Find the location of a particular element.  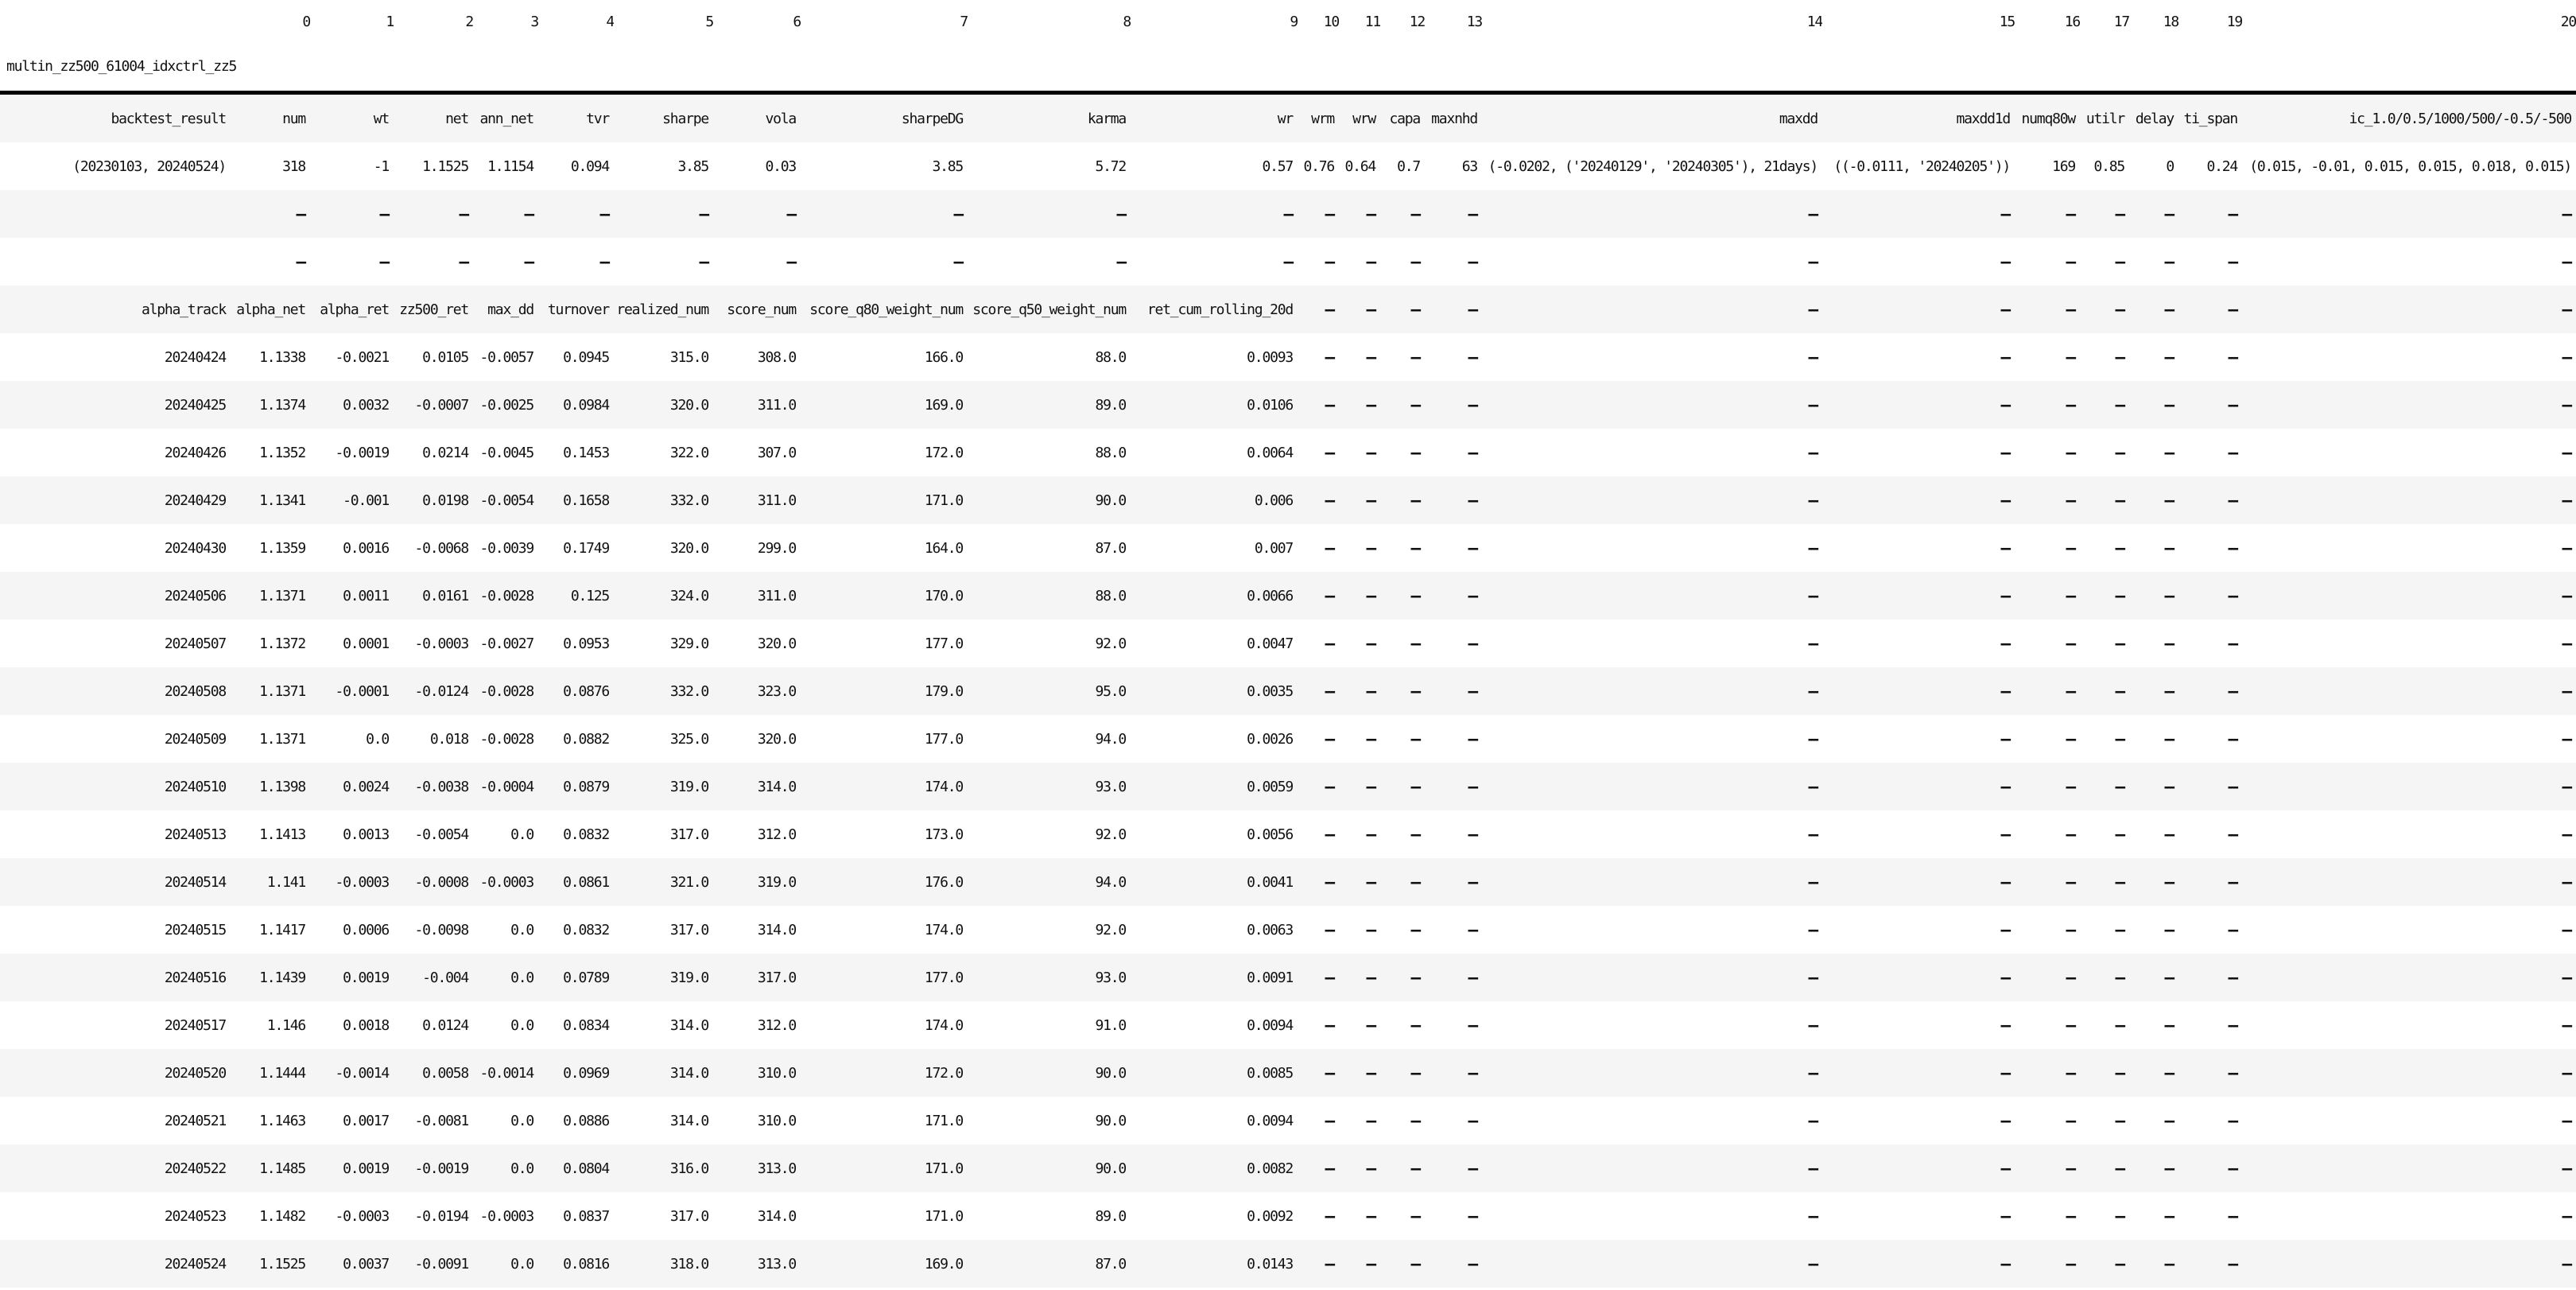

table-cell: 1.1444 is located at coordinates (282, 1073).